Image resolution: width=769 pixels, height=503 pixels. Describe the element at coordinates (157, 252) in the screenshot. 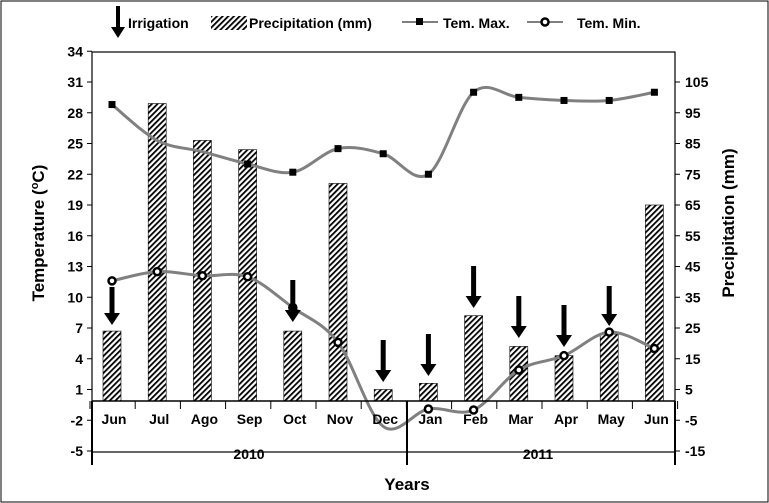

I see `precip-bar-jul` at that location.